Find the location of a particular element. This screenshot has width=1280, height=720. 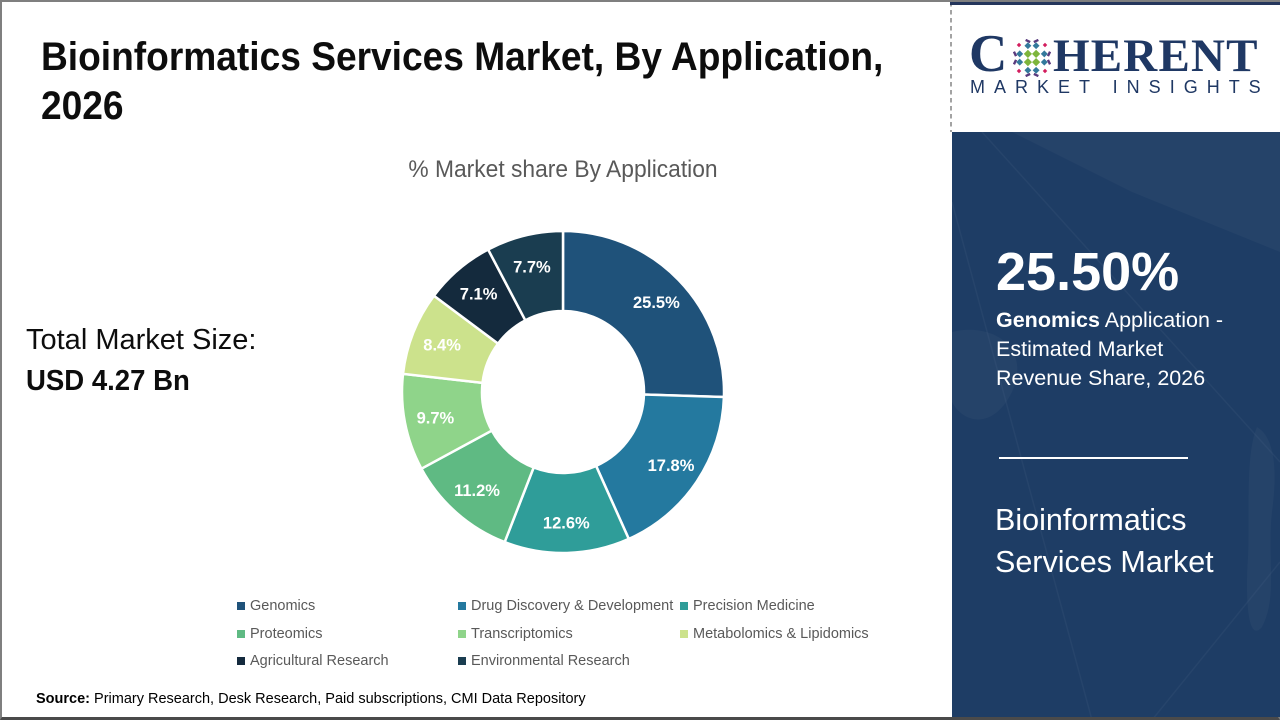

svg-text: 7.1% is located at coordinates (479, 295).